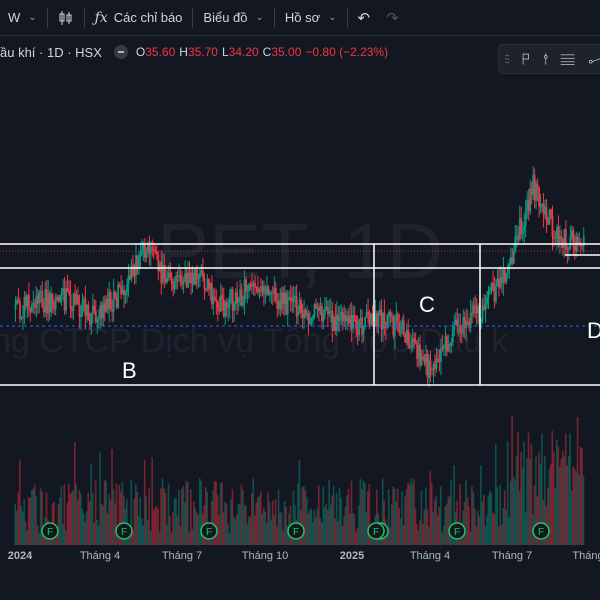 The image size is (600, 600). I want to click on vertical-line-icon, so click(546, 59).